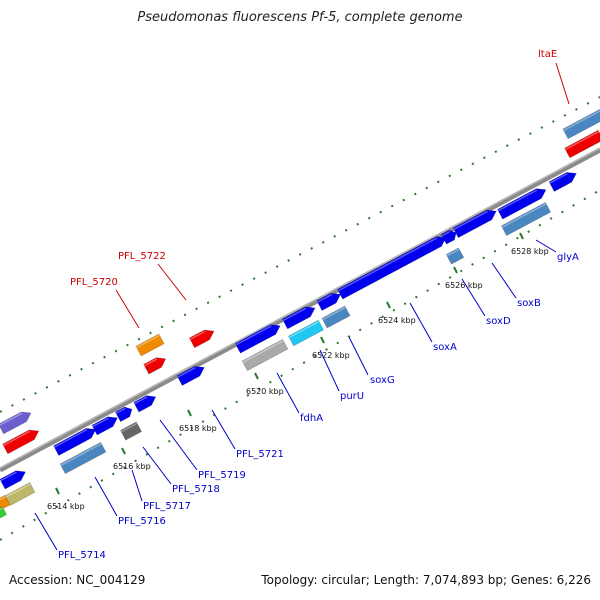 This screenshot has width=600, height=600. I want to click on gene-label: PFL_5716, so click(142, 521).